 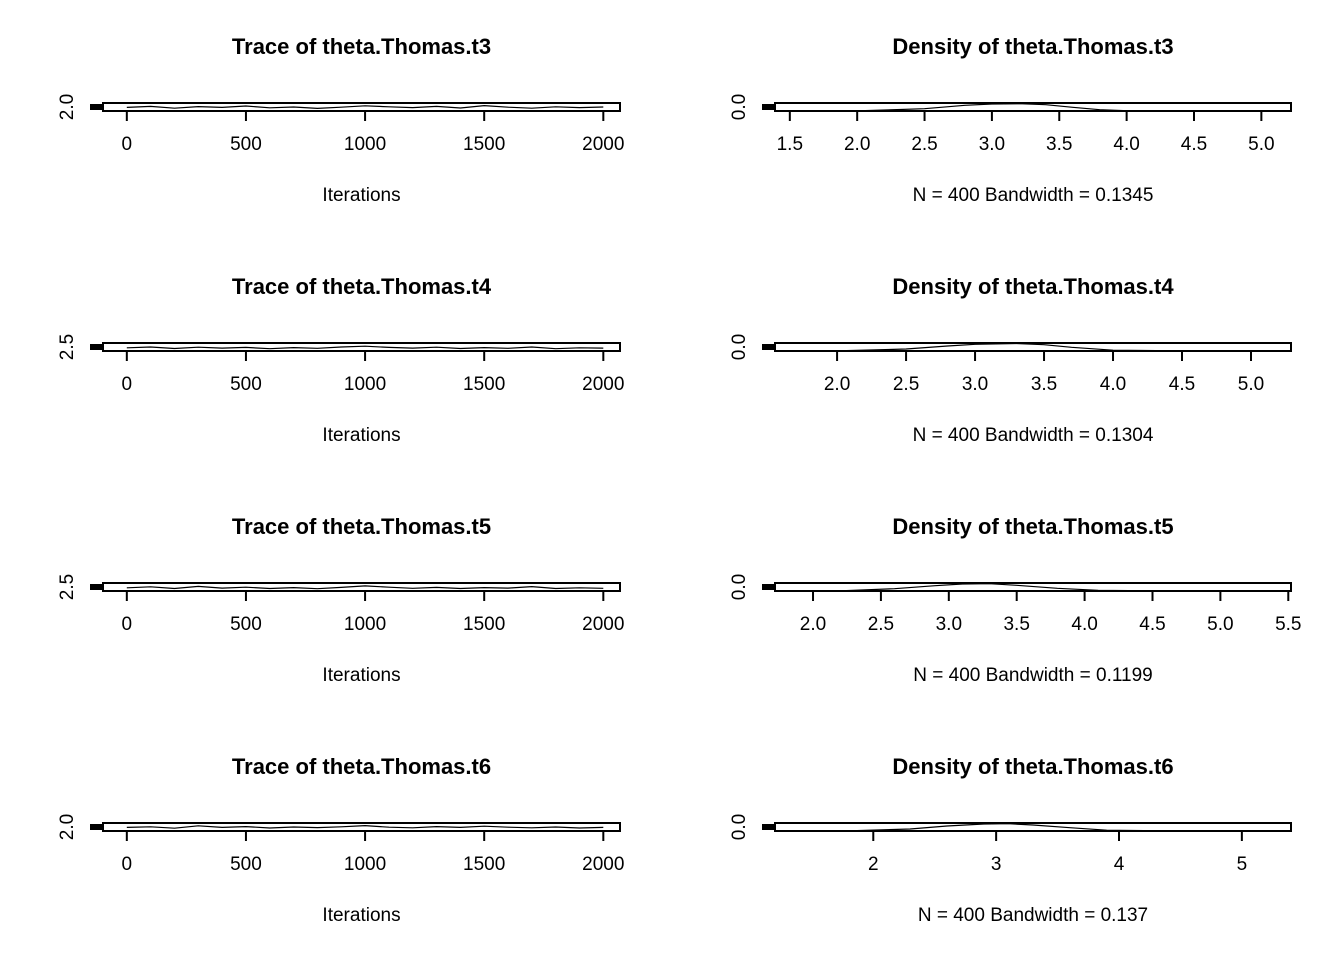 I want to click on x-tick-label: 3, so click(x=996, y=864).